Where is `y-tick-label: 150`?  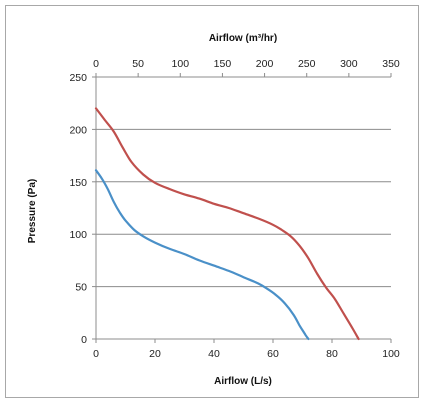
y-tick-label: 150 is located at coordinates (78, 183).